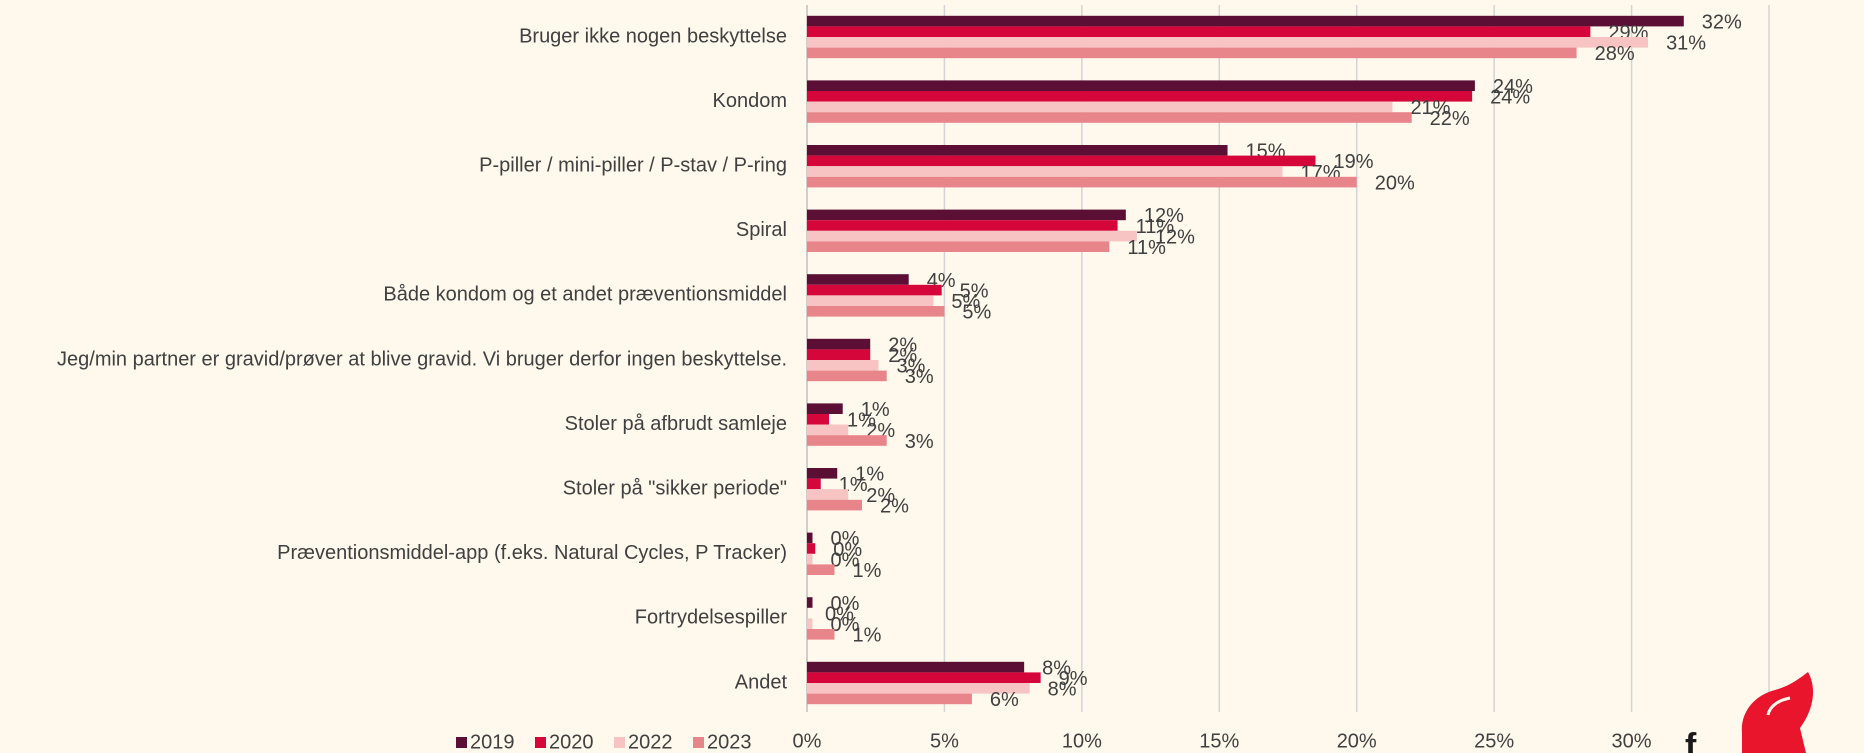 The height and width of the screenshot is (753, 1864). What do you see at coordinates (1353, 162) in the screenshot?
I see `data-label: 19%` at bounding box center [1353, 162].